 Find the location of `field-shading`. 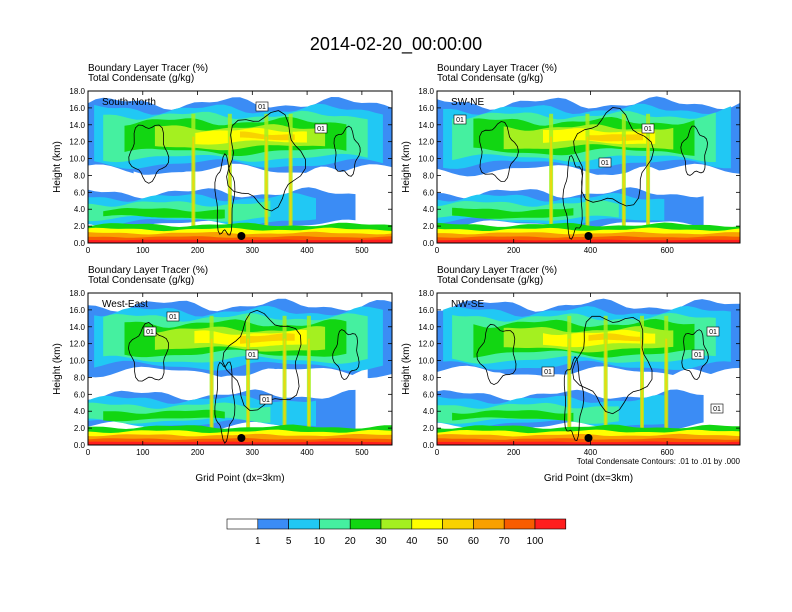

field-shading is located at coordinates (588, 369).